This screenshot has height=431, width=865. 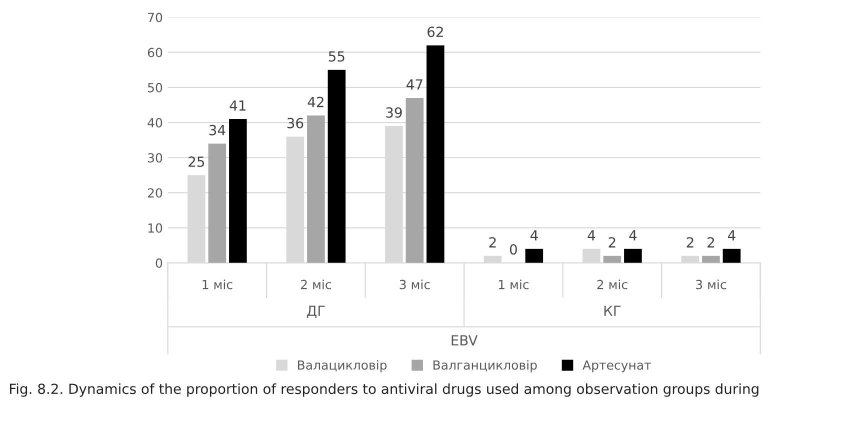 What do you see at coordinates (513, 249) in the screenshot?
I see `data-label: 0` at bounding box center [513, 249].